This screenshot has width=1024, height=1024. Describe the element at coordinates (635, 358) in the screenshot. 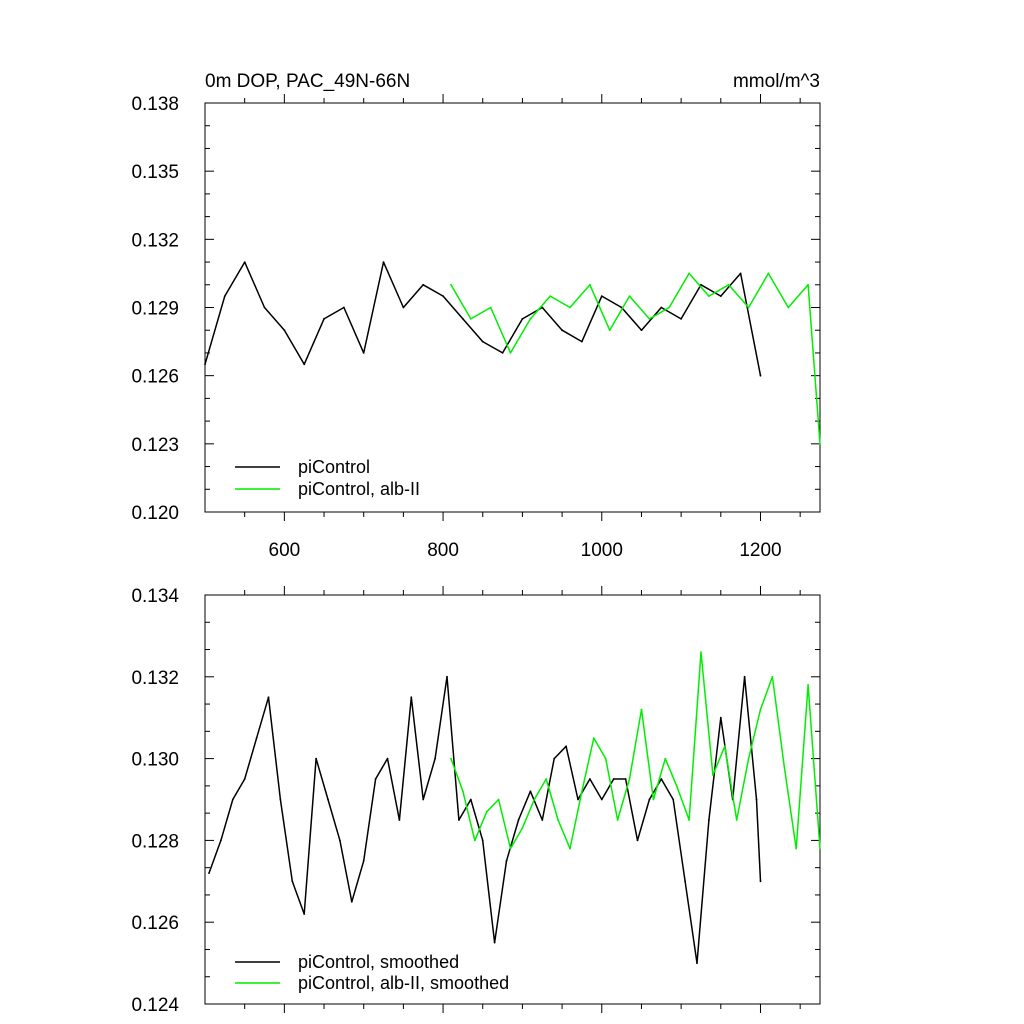

I see `top-series-line-alb` at that location.